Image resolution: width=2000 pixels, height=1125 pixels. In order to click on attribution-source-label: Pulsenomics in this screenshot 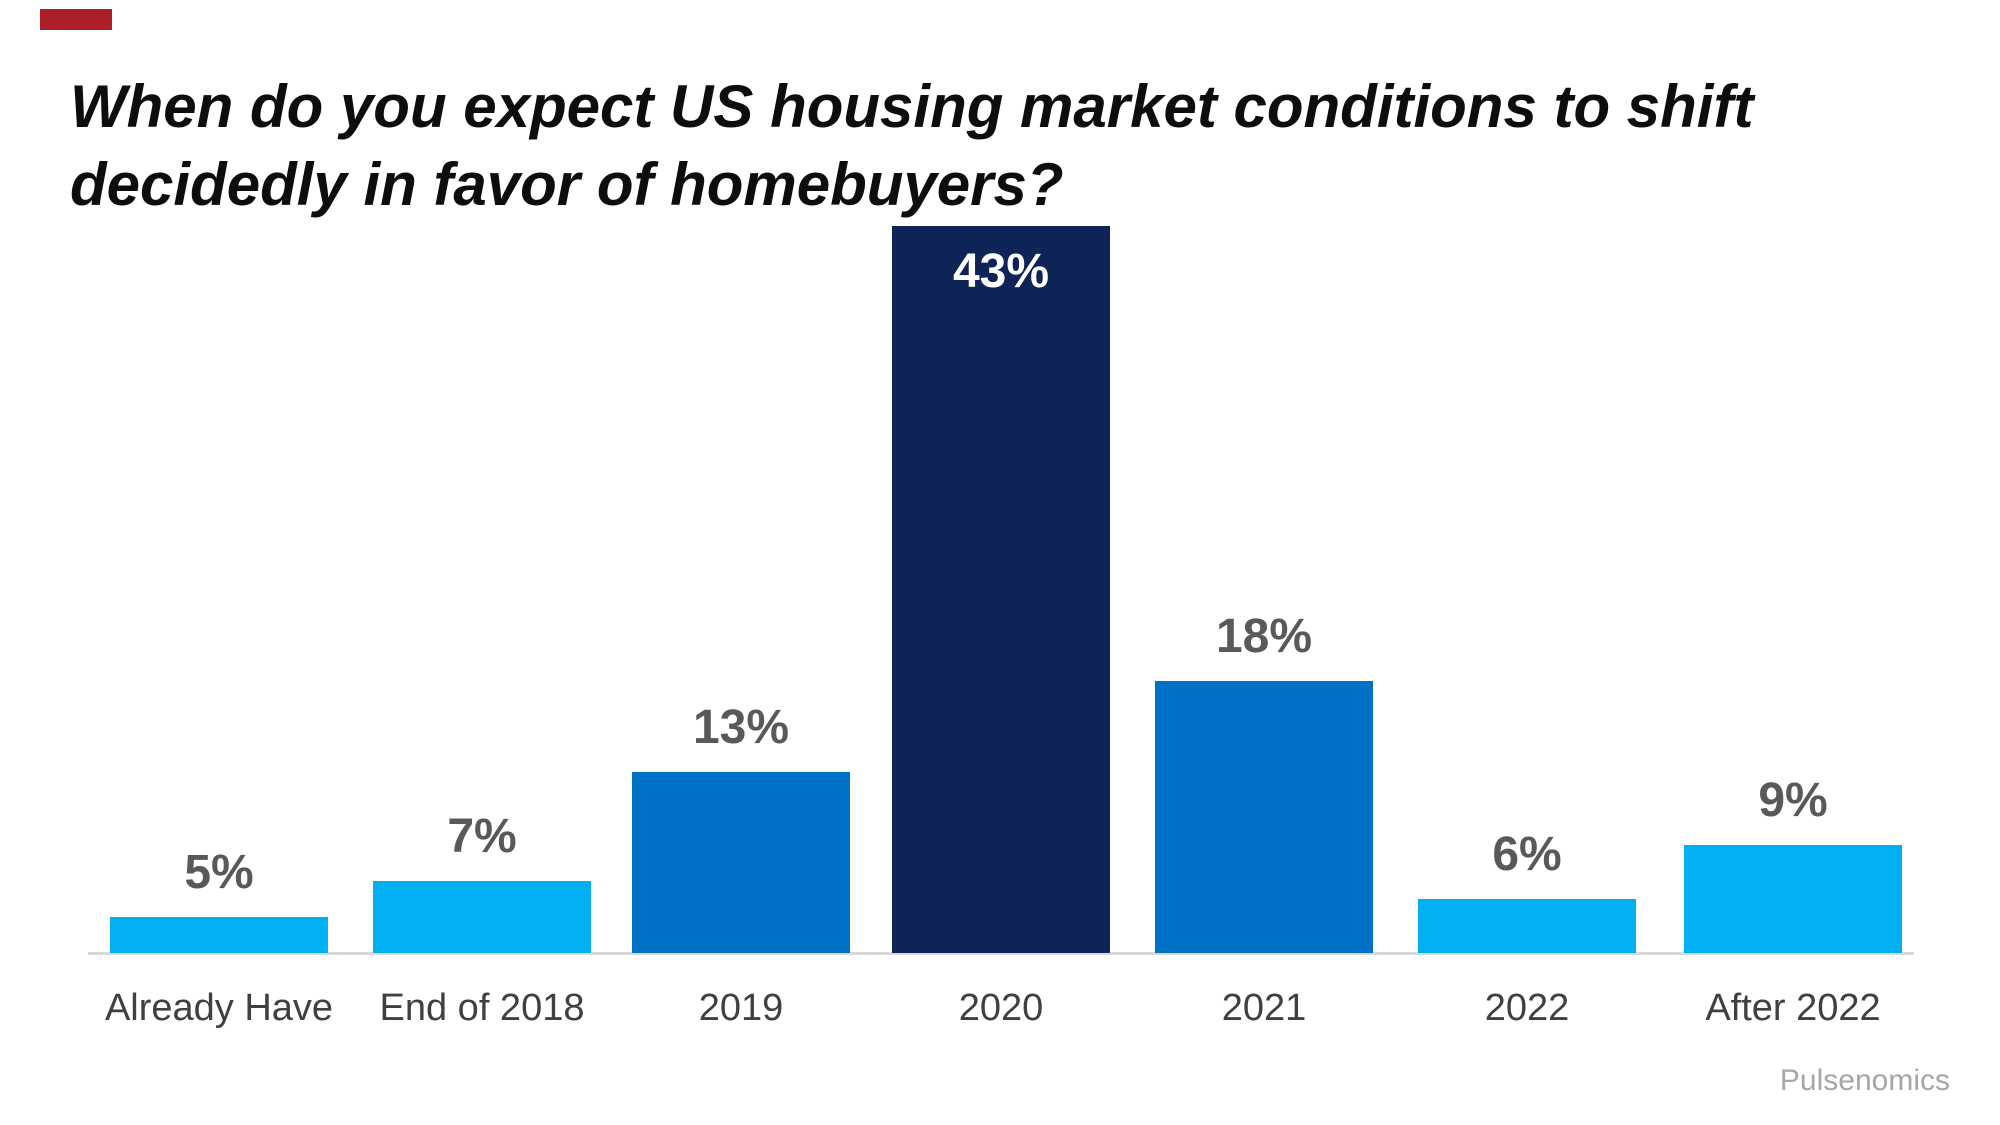, I will do `click(1864, 1080)`.